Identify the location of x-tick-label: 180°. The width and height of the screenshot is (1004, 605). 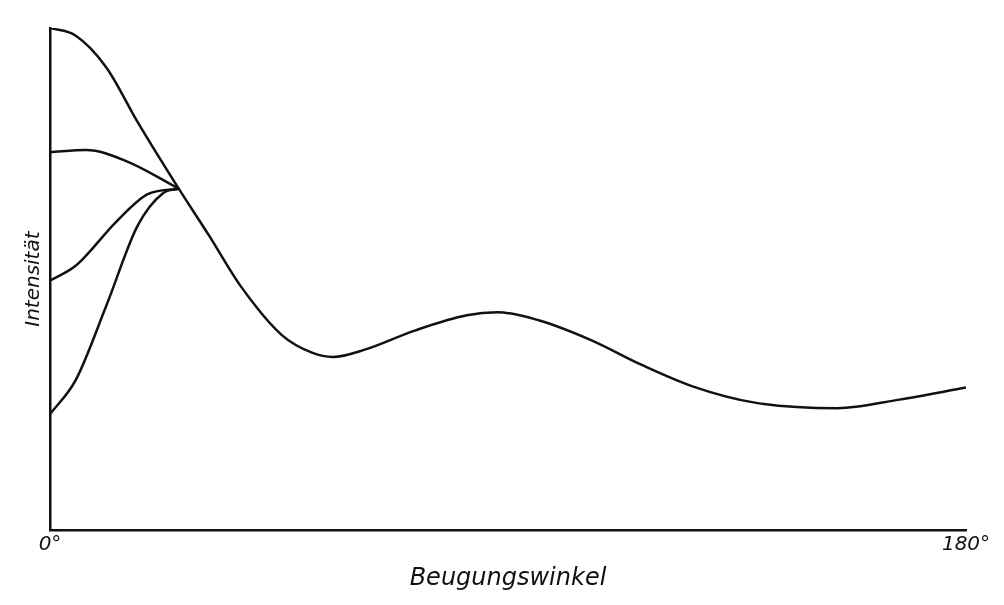
(966, 543).